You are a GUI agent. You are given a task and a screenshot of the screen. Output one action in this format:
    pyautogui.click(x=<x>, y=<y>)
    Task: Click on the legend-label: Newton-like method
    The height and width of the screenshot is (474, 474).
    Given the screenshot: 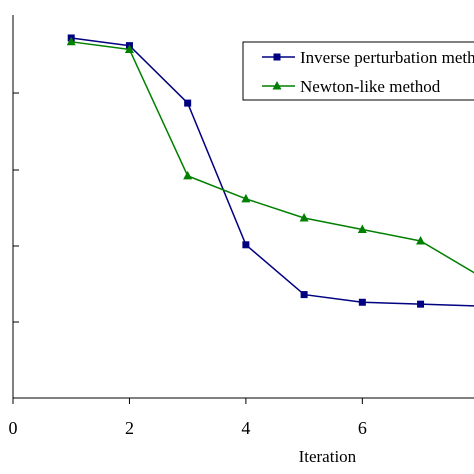 What is the action you would take?
    pyautogui.click(x=370, y=86)
    